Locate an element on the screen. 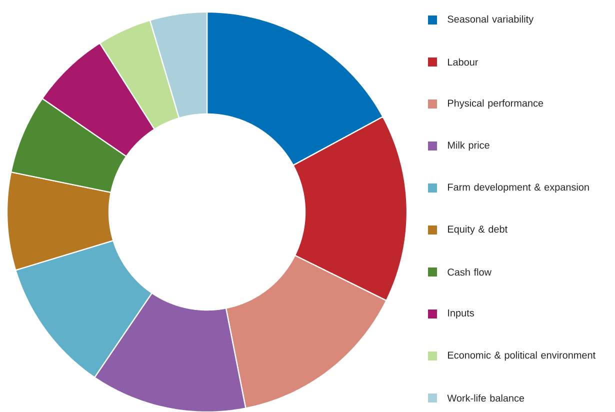 This screenshot has width=615, height=412. legend-label: Equity & debt is located at coordinates (478, 230).